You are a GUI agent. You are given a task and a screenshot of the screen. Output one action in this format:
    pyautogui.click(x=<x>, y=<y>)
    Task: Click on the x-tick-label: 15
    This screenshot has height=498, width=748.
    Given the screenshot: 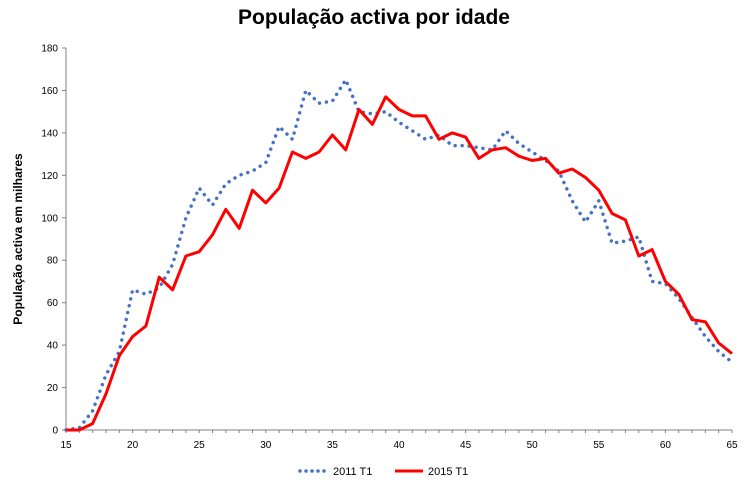 What is the action you would take?
    pyautogui.click(x=66, y=445)
    